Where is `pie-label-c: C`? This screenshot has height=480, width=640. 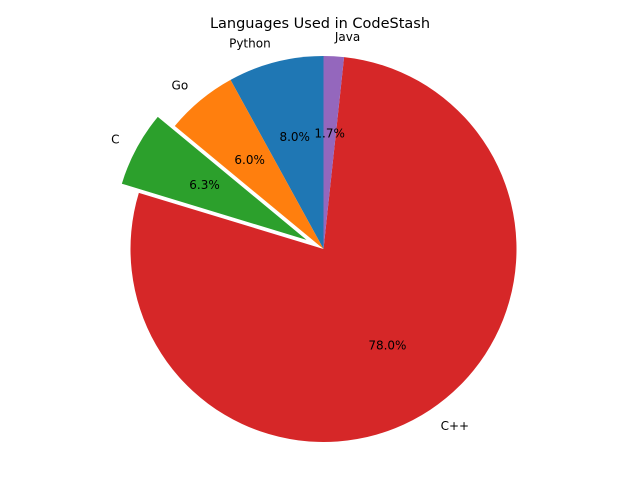 pie-label-c: C is located at coordinates (115, 139).